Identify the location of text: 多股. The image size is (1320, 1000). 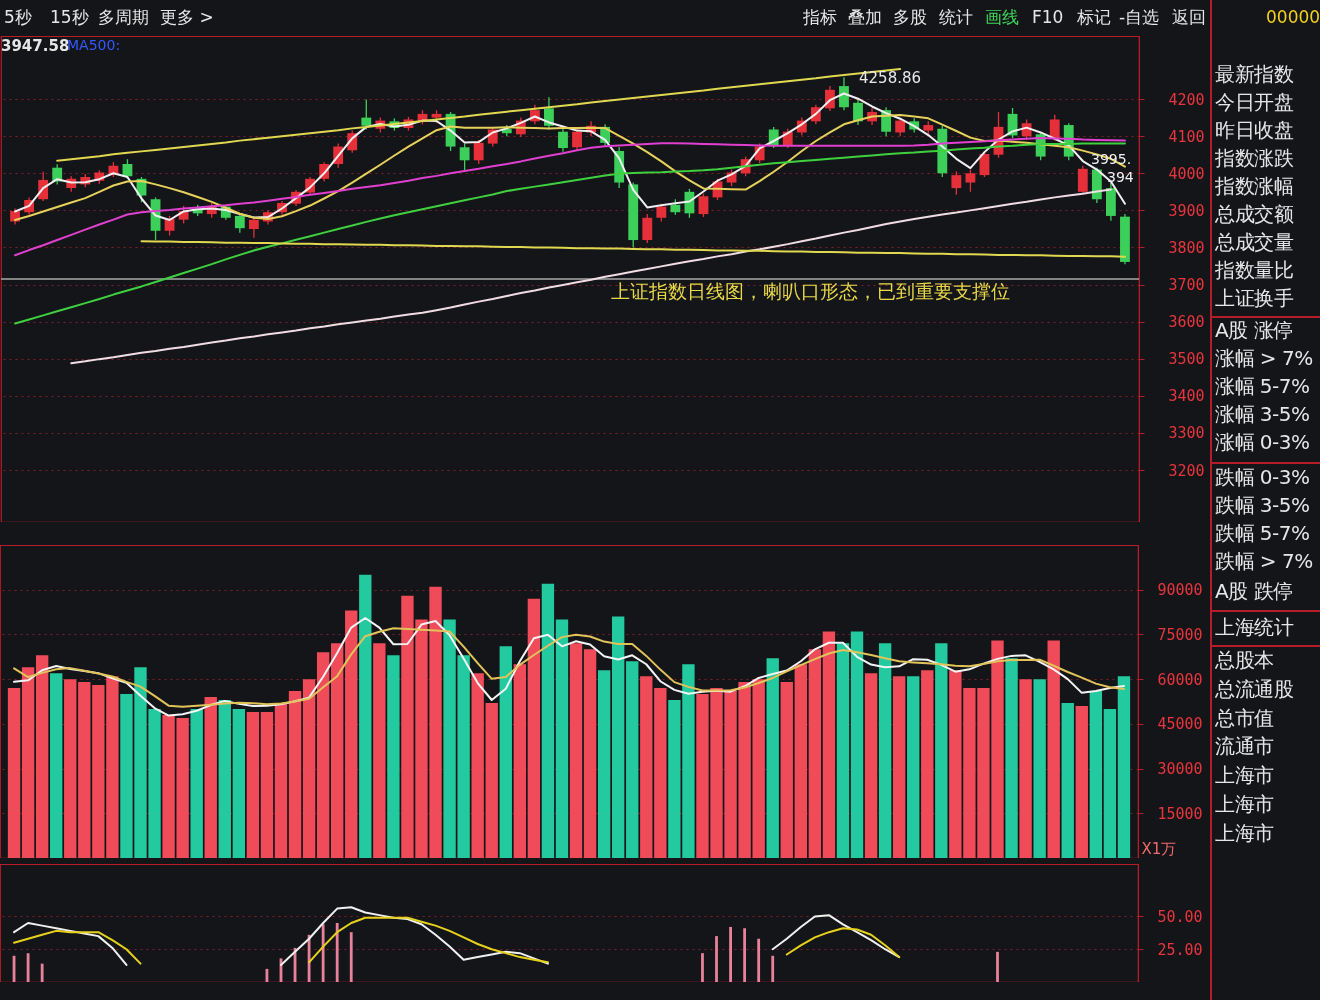
(910, 17).